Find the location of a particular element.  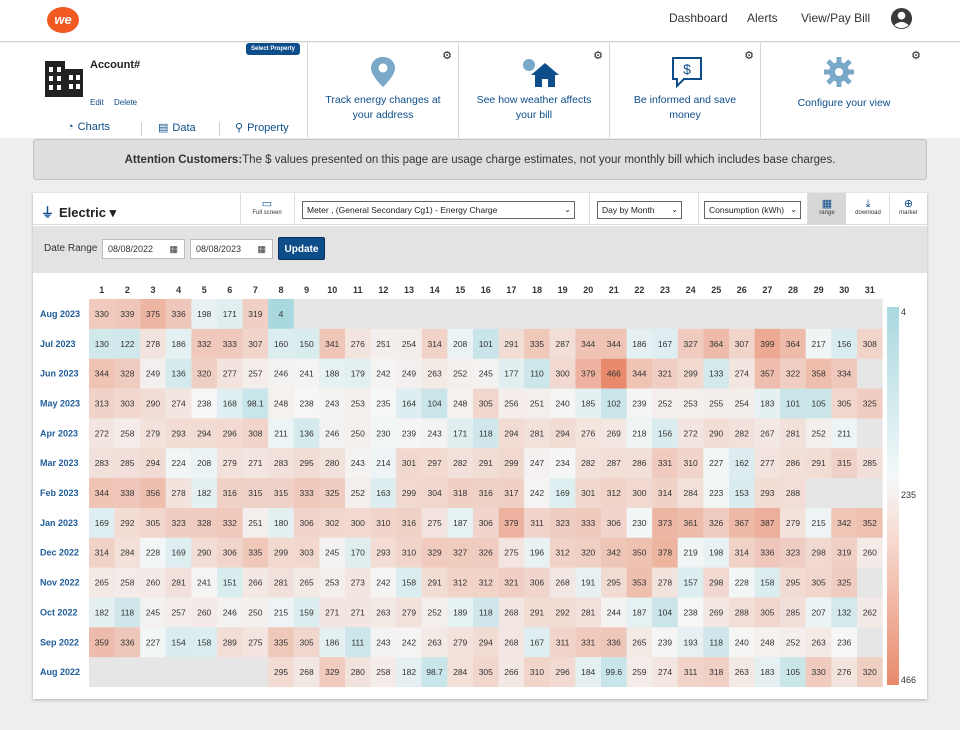

heatmap-cell-value: 312 is located at coordinates (563, 553).